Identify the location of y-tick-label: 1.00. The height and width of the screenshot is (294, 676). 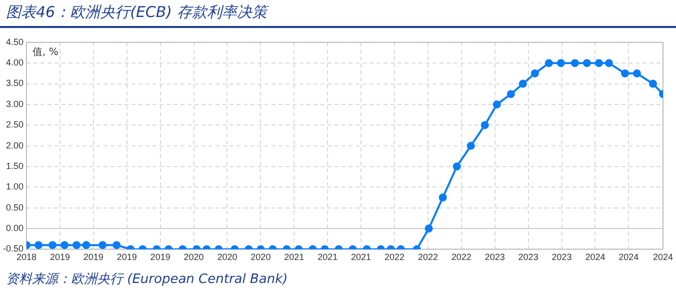
(15, 187).